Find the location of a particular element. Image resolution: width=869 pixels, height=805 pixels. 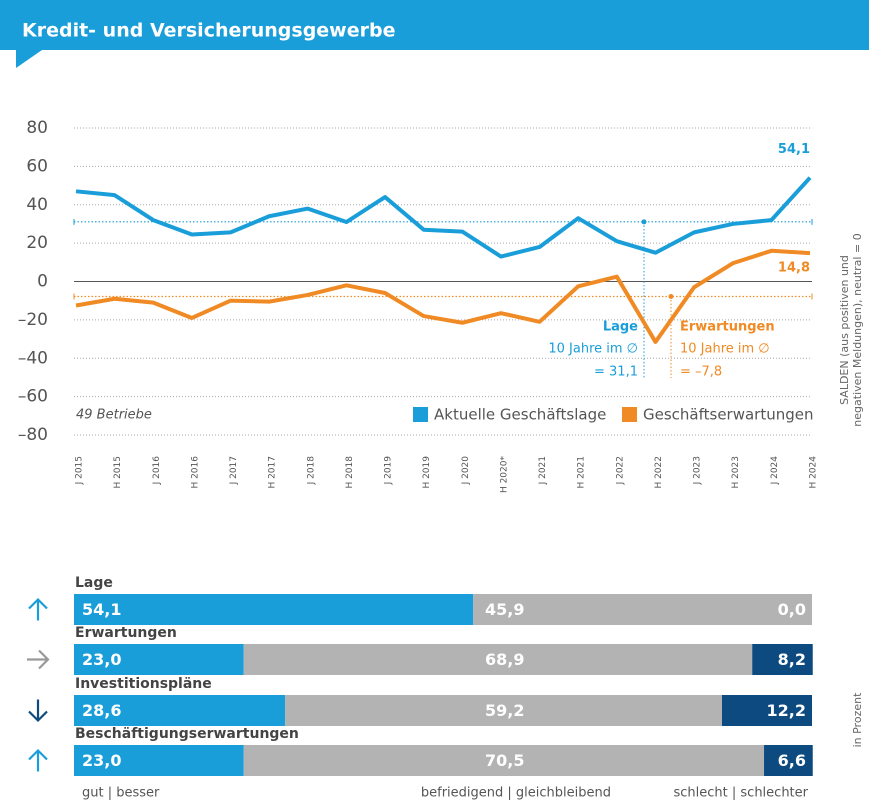

x-tick-label: H 2017 is located at coordinates (273, 472).